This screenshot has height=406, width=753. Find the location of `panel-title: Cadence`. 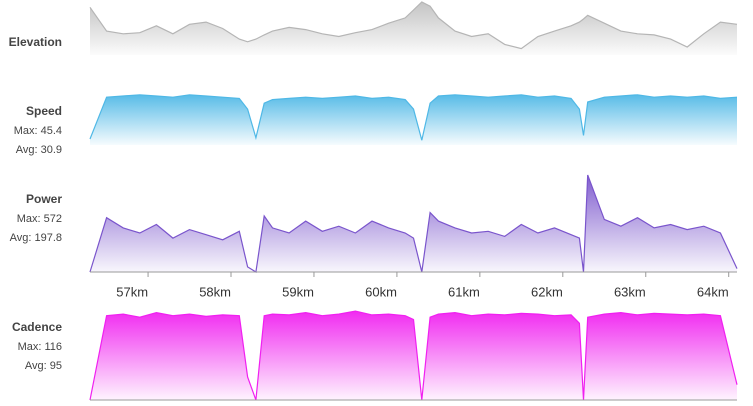

panel-title: Cadence is located at coordinates (37, 327).